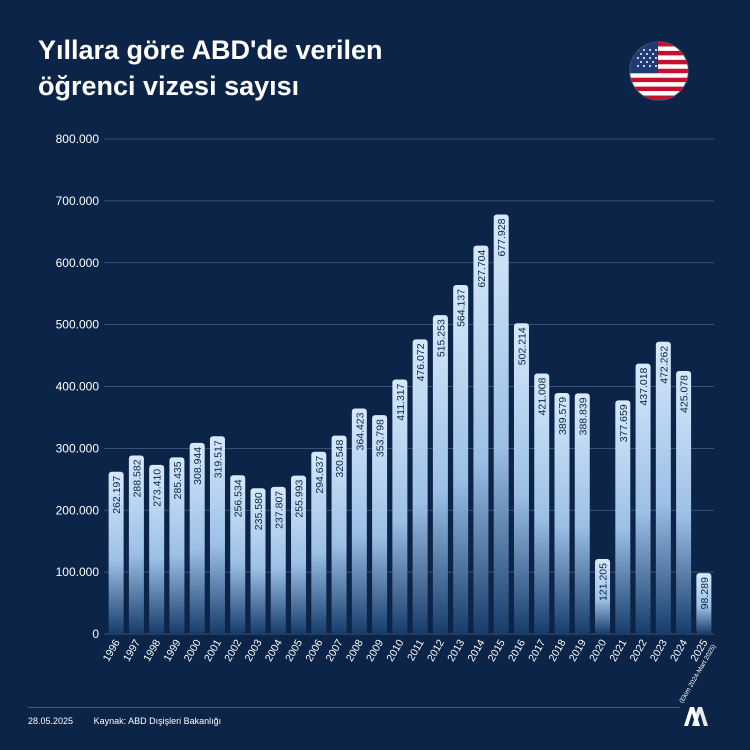  I want to click on aa-logo-icon, so click(695, 716).